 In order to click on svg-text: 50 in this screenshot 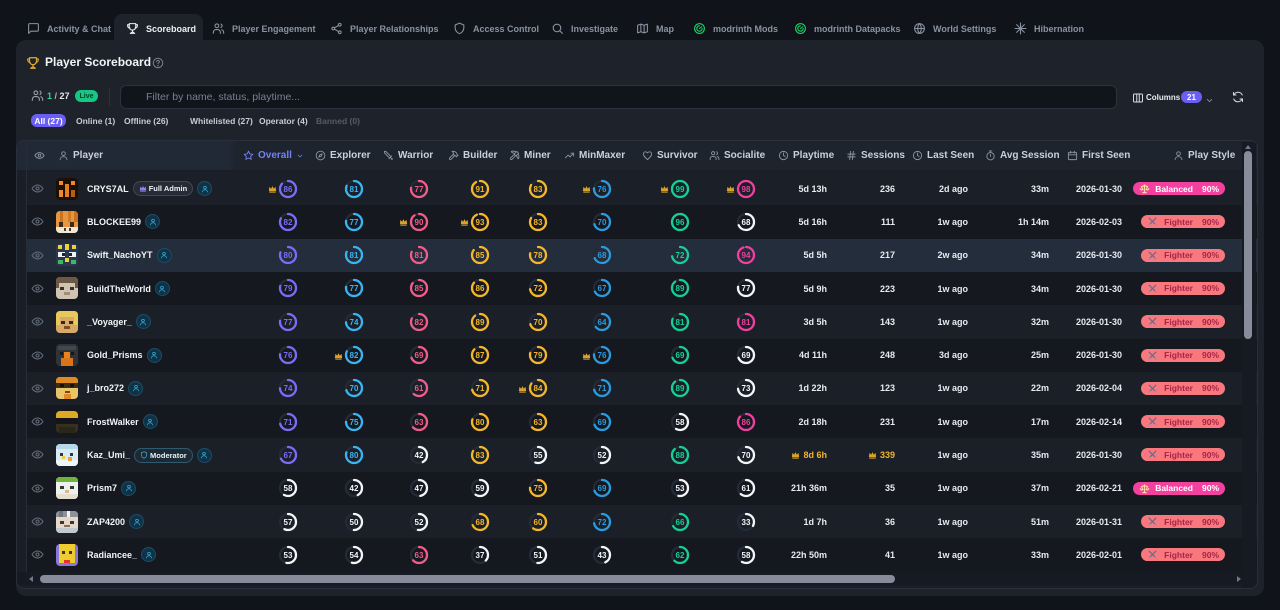, I will do `click(354, 522)`.